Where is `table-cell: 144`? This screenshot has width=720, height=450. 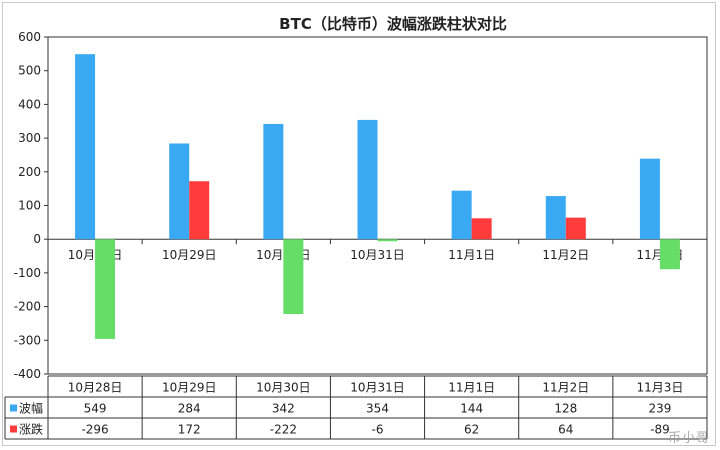
table-cell: 144 is located at coordinates (471, 409).